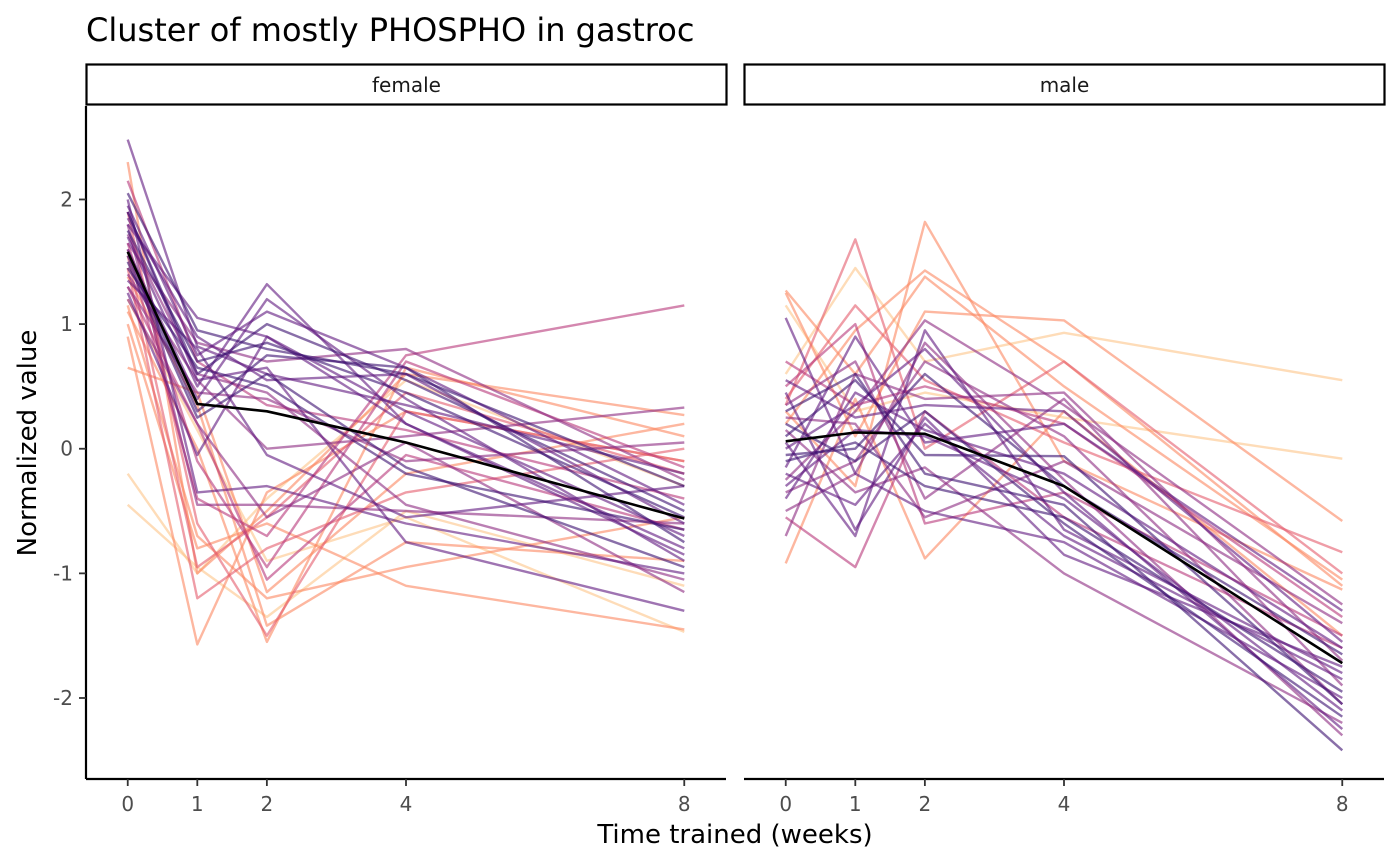 The image size is (1400, 865). What do you see at coordinates (855, 804) in the screenshot?
I see `x-tick-label-male-1: 1` at bounding box center [855, 804].